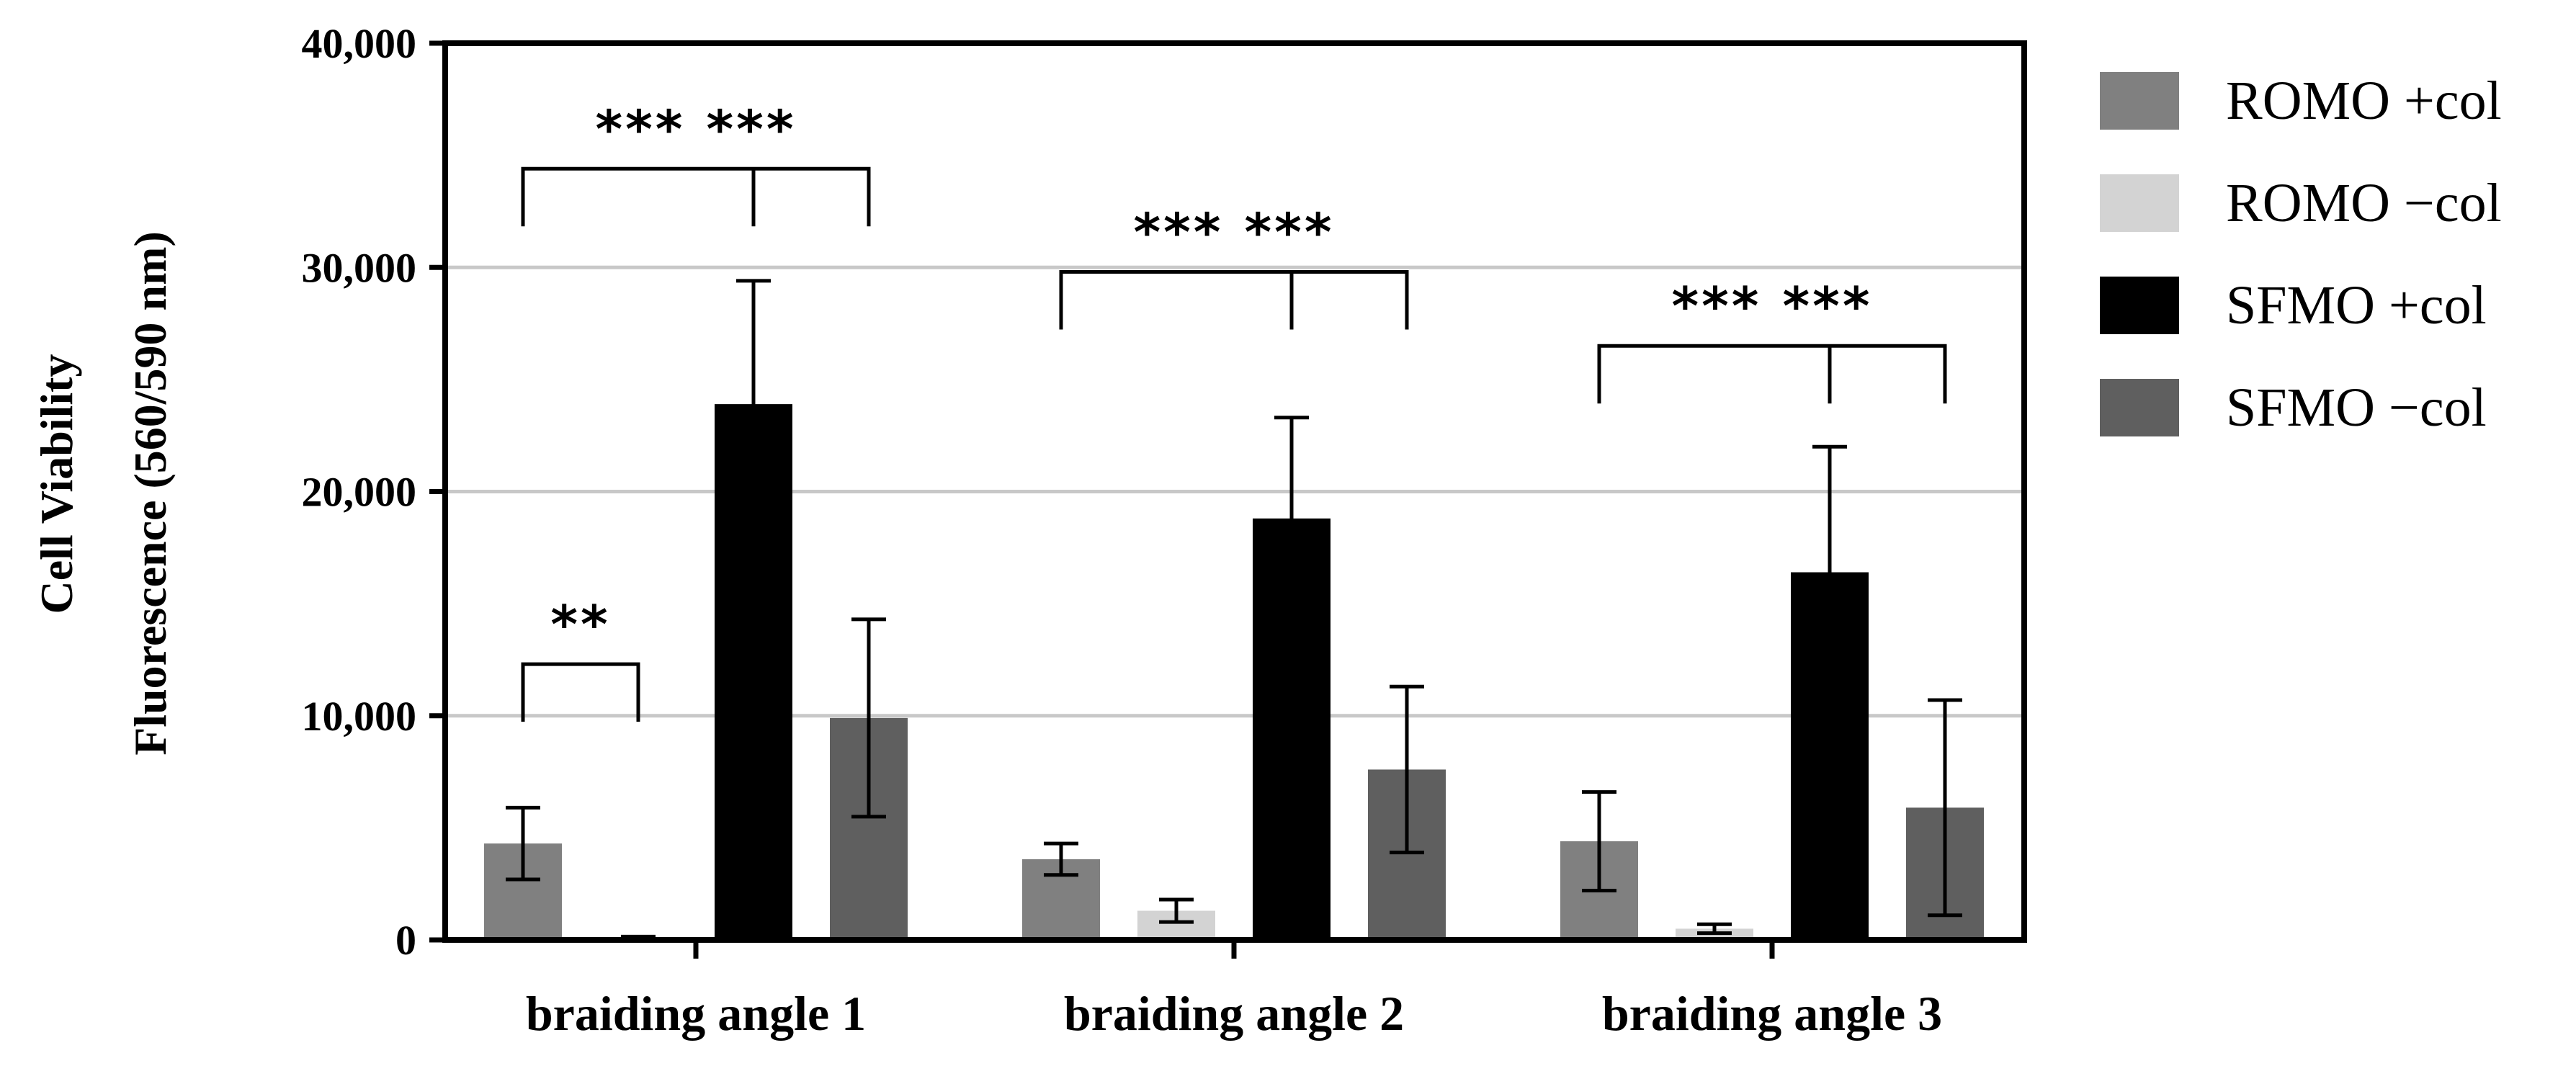 This screenshot has width=2576, height=1071. Describe the element at coordinates (406, 941) in the screenshot. I see `y-tick-label: 0` at that location.